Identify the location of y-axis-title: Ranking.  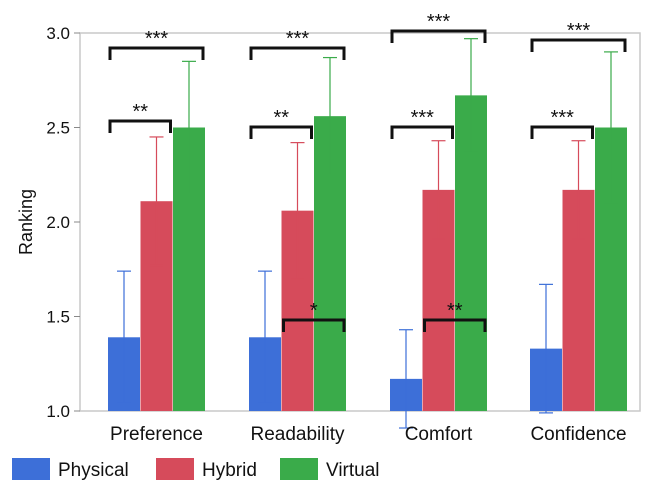
(26, 222).